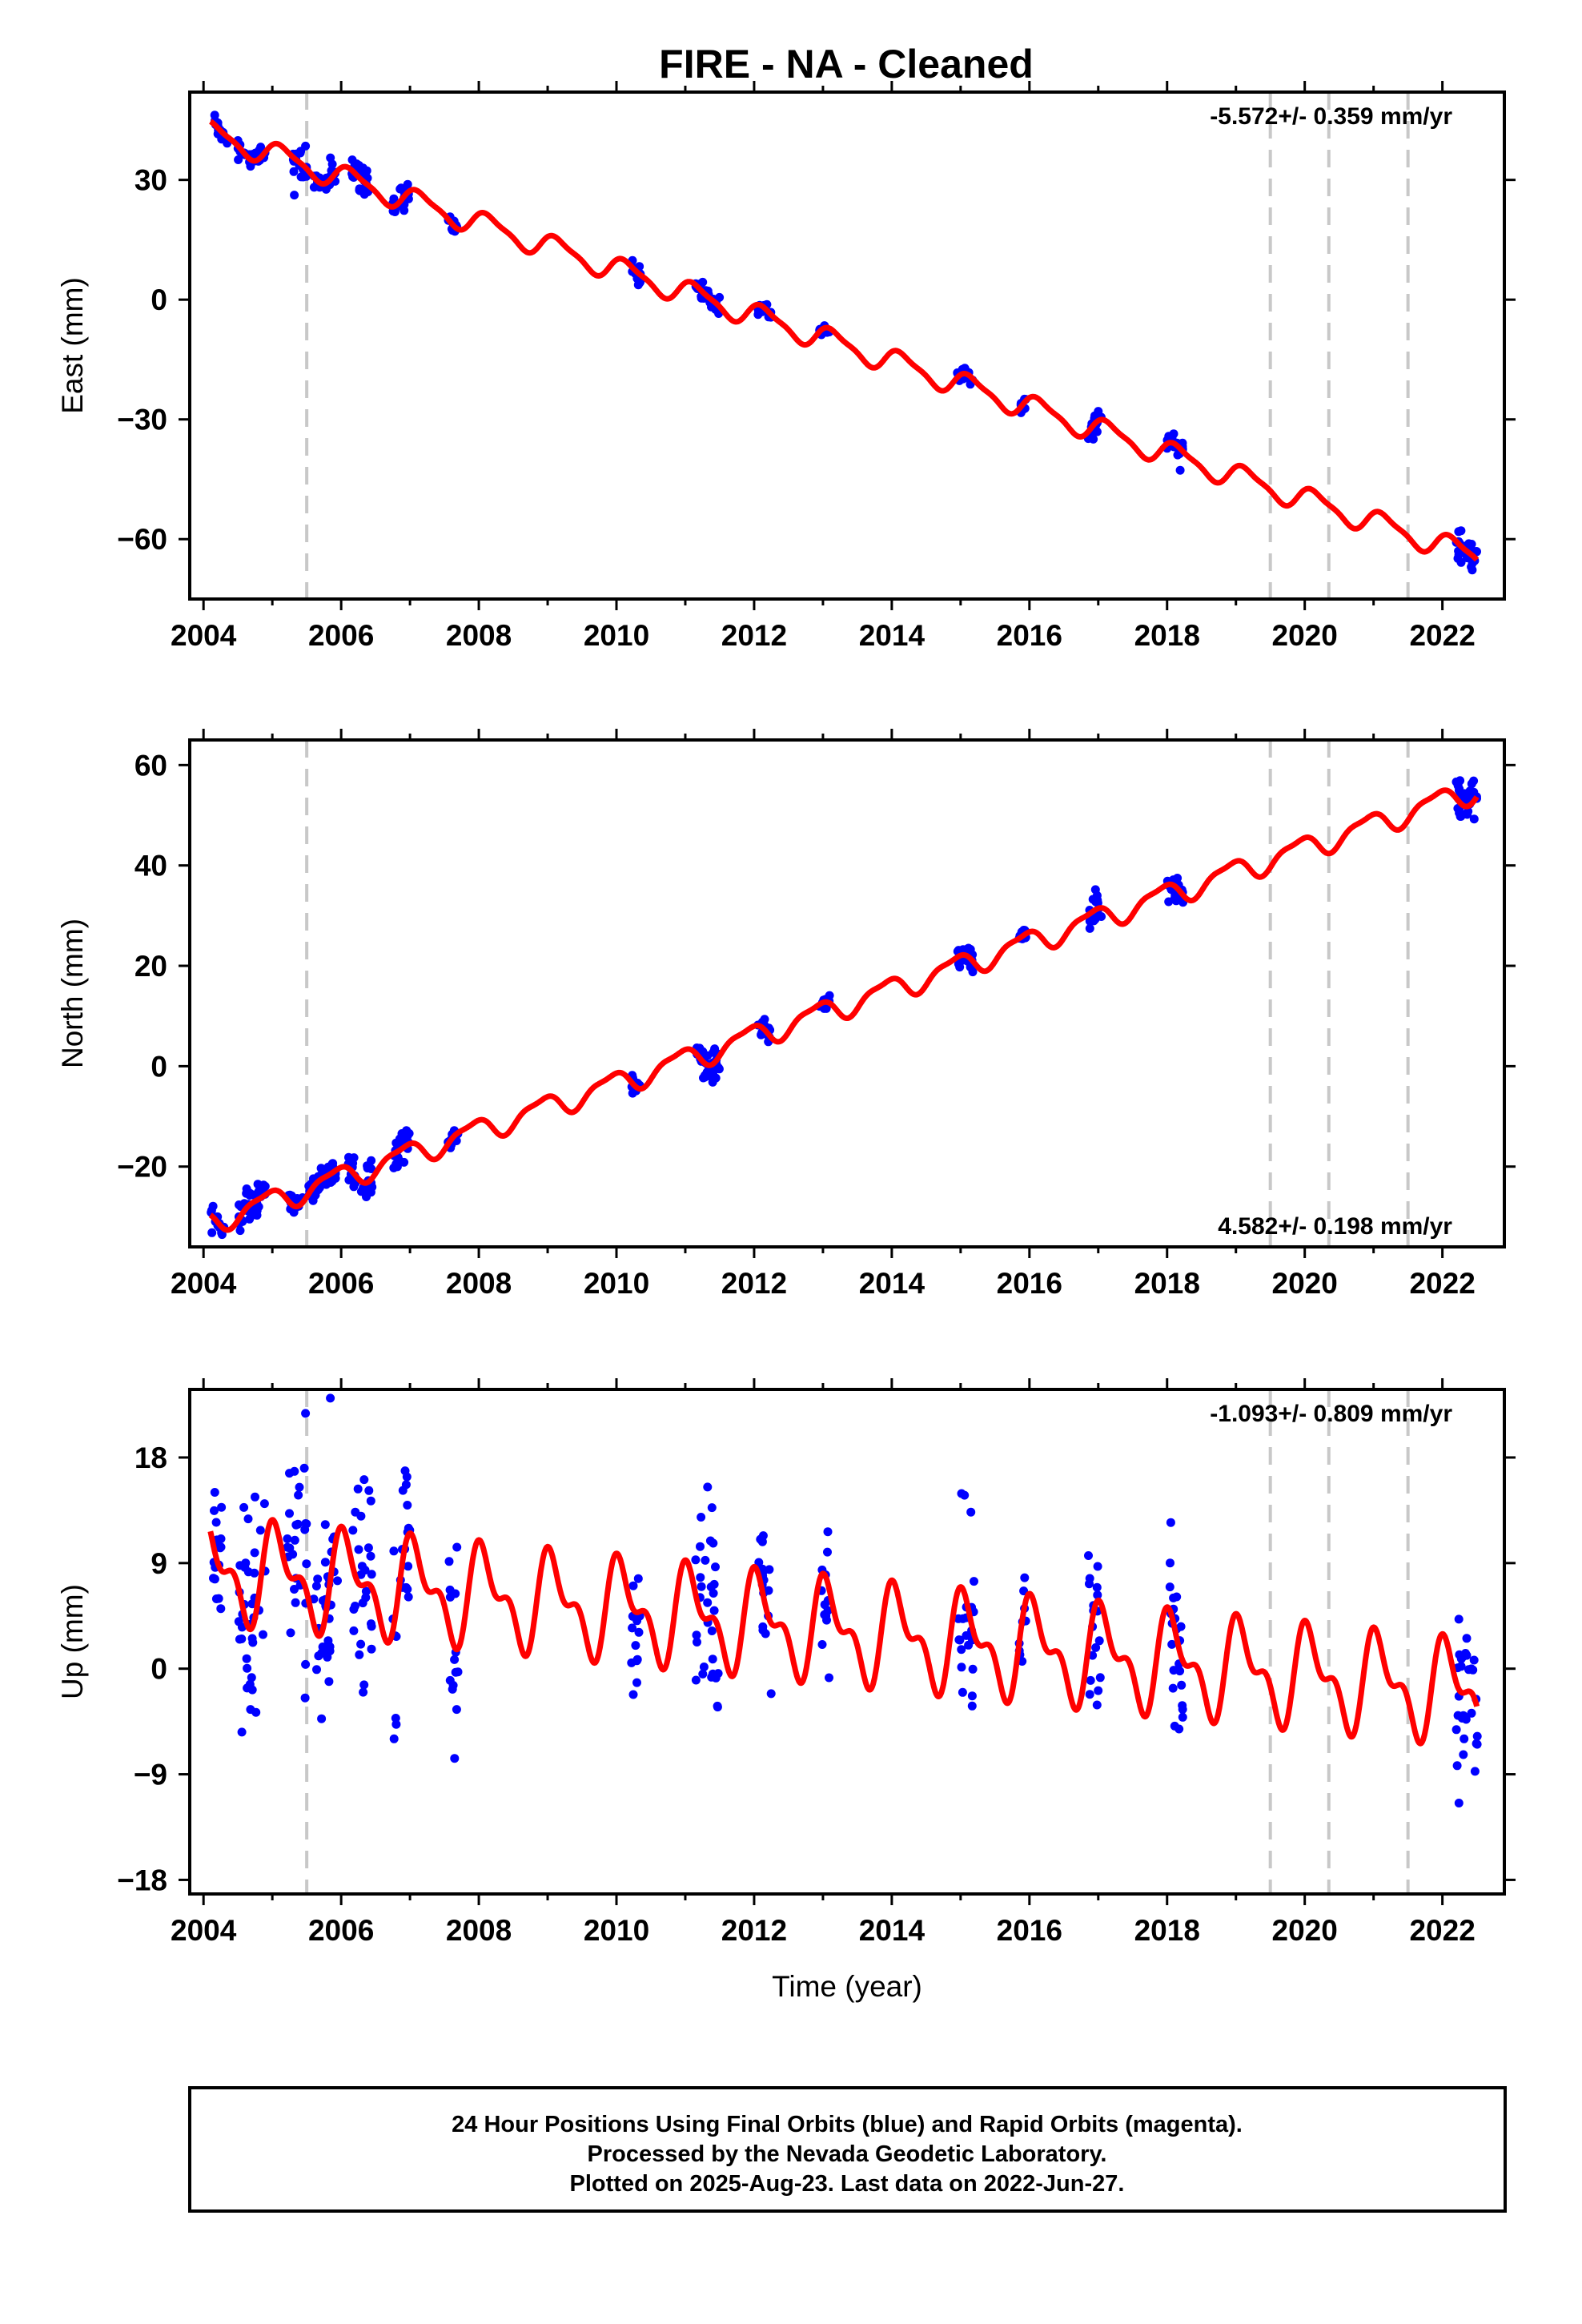 This screenshot has width=1582, height=2324. What do you see at coordinates (142, 1880) in the screenshot?
I see `panel-3-y-tick-label: −18` at bounding box center [142, 1880].